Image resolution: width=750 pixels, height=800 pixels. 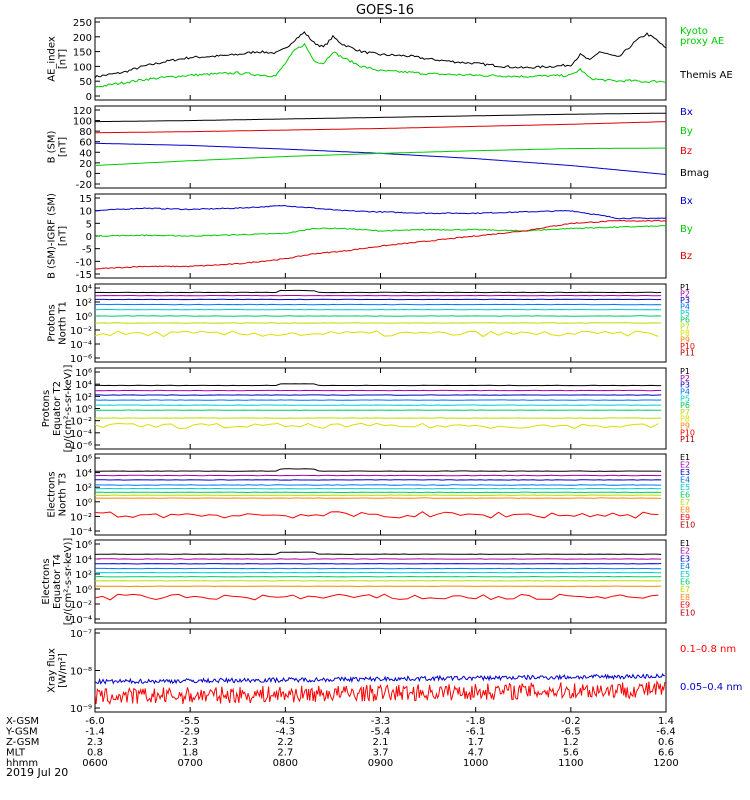 What do you see at coordinates (694, 173) in the screenshot?
I see `legend-bmag: Bmag` at bounding box center [694, 173].